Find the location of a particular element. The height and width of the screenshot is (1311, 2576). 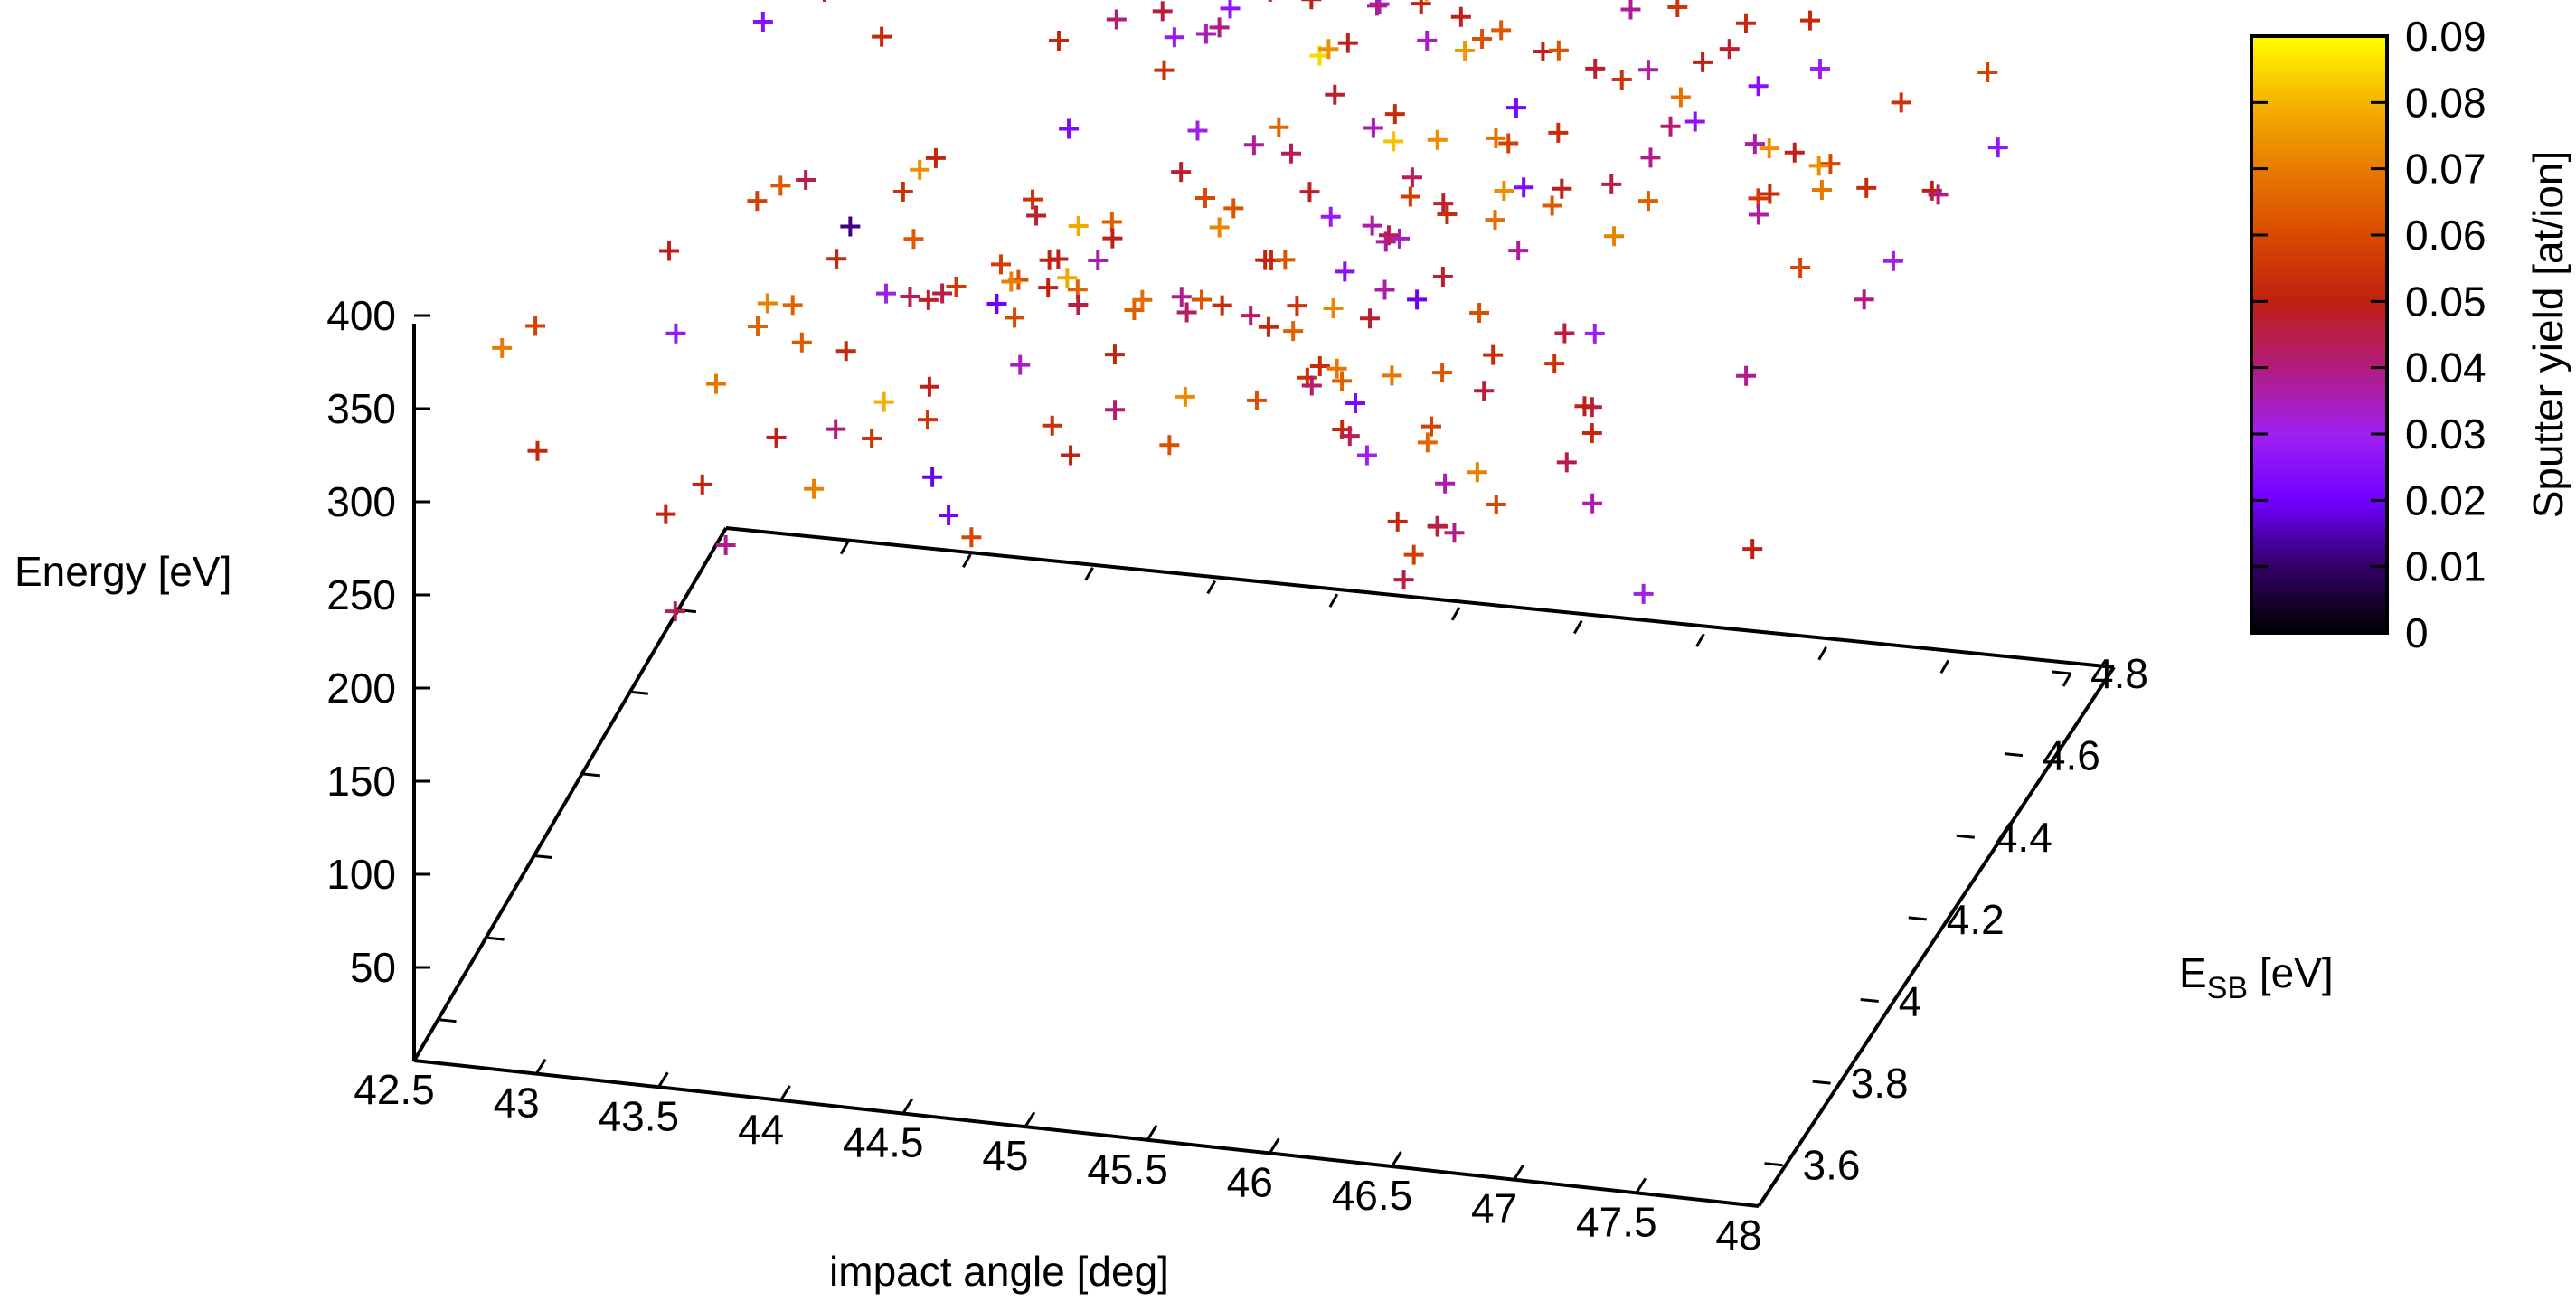

right-y-axis is located at coordinates (1936, 937).